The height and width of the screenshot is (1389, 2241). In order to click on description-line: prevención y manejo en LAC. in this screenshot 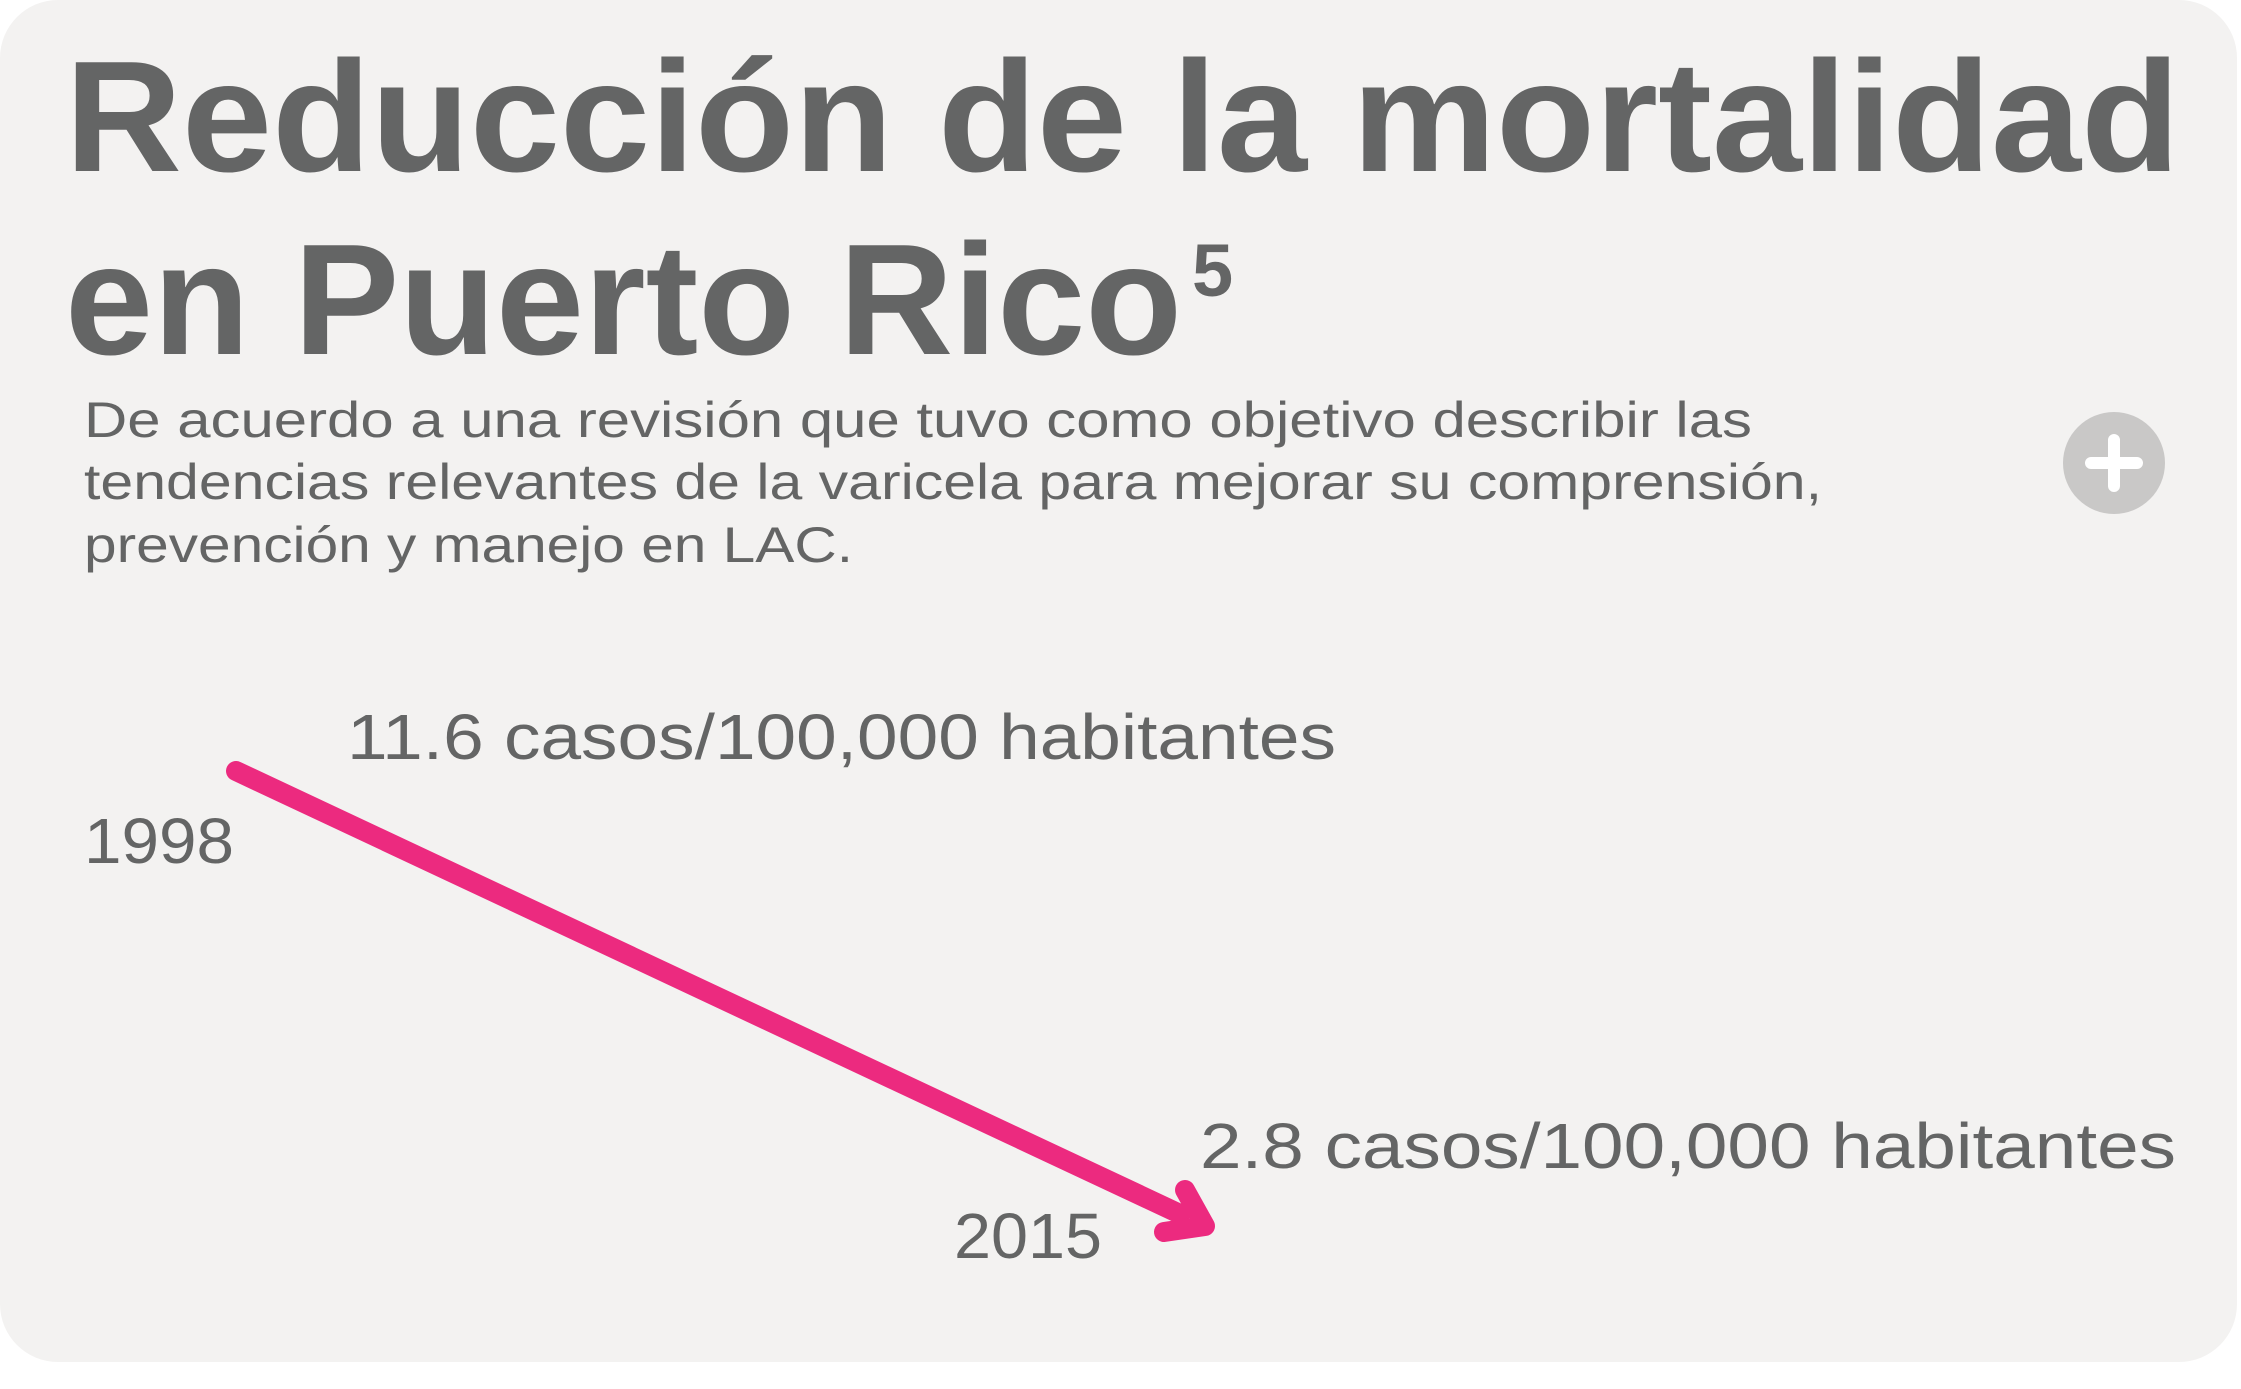, I will do `click(468, 545)`.